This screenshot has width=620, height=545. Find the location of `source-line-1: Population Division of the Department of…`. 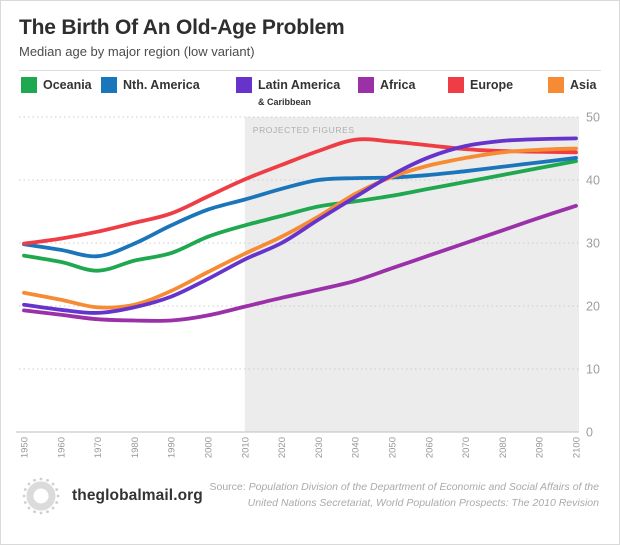

source-line-1: Population Division of the Department of… is located at coordinates (423, 486).